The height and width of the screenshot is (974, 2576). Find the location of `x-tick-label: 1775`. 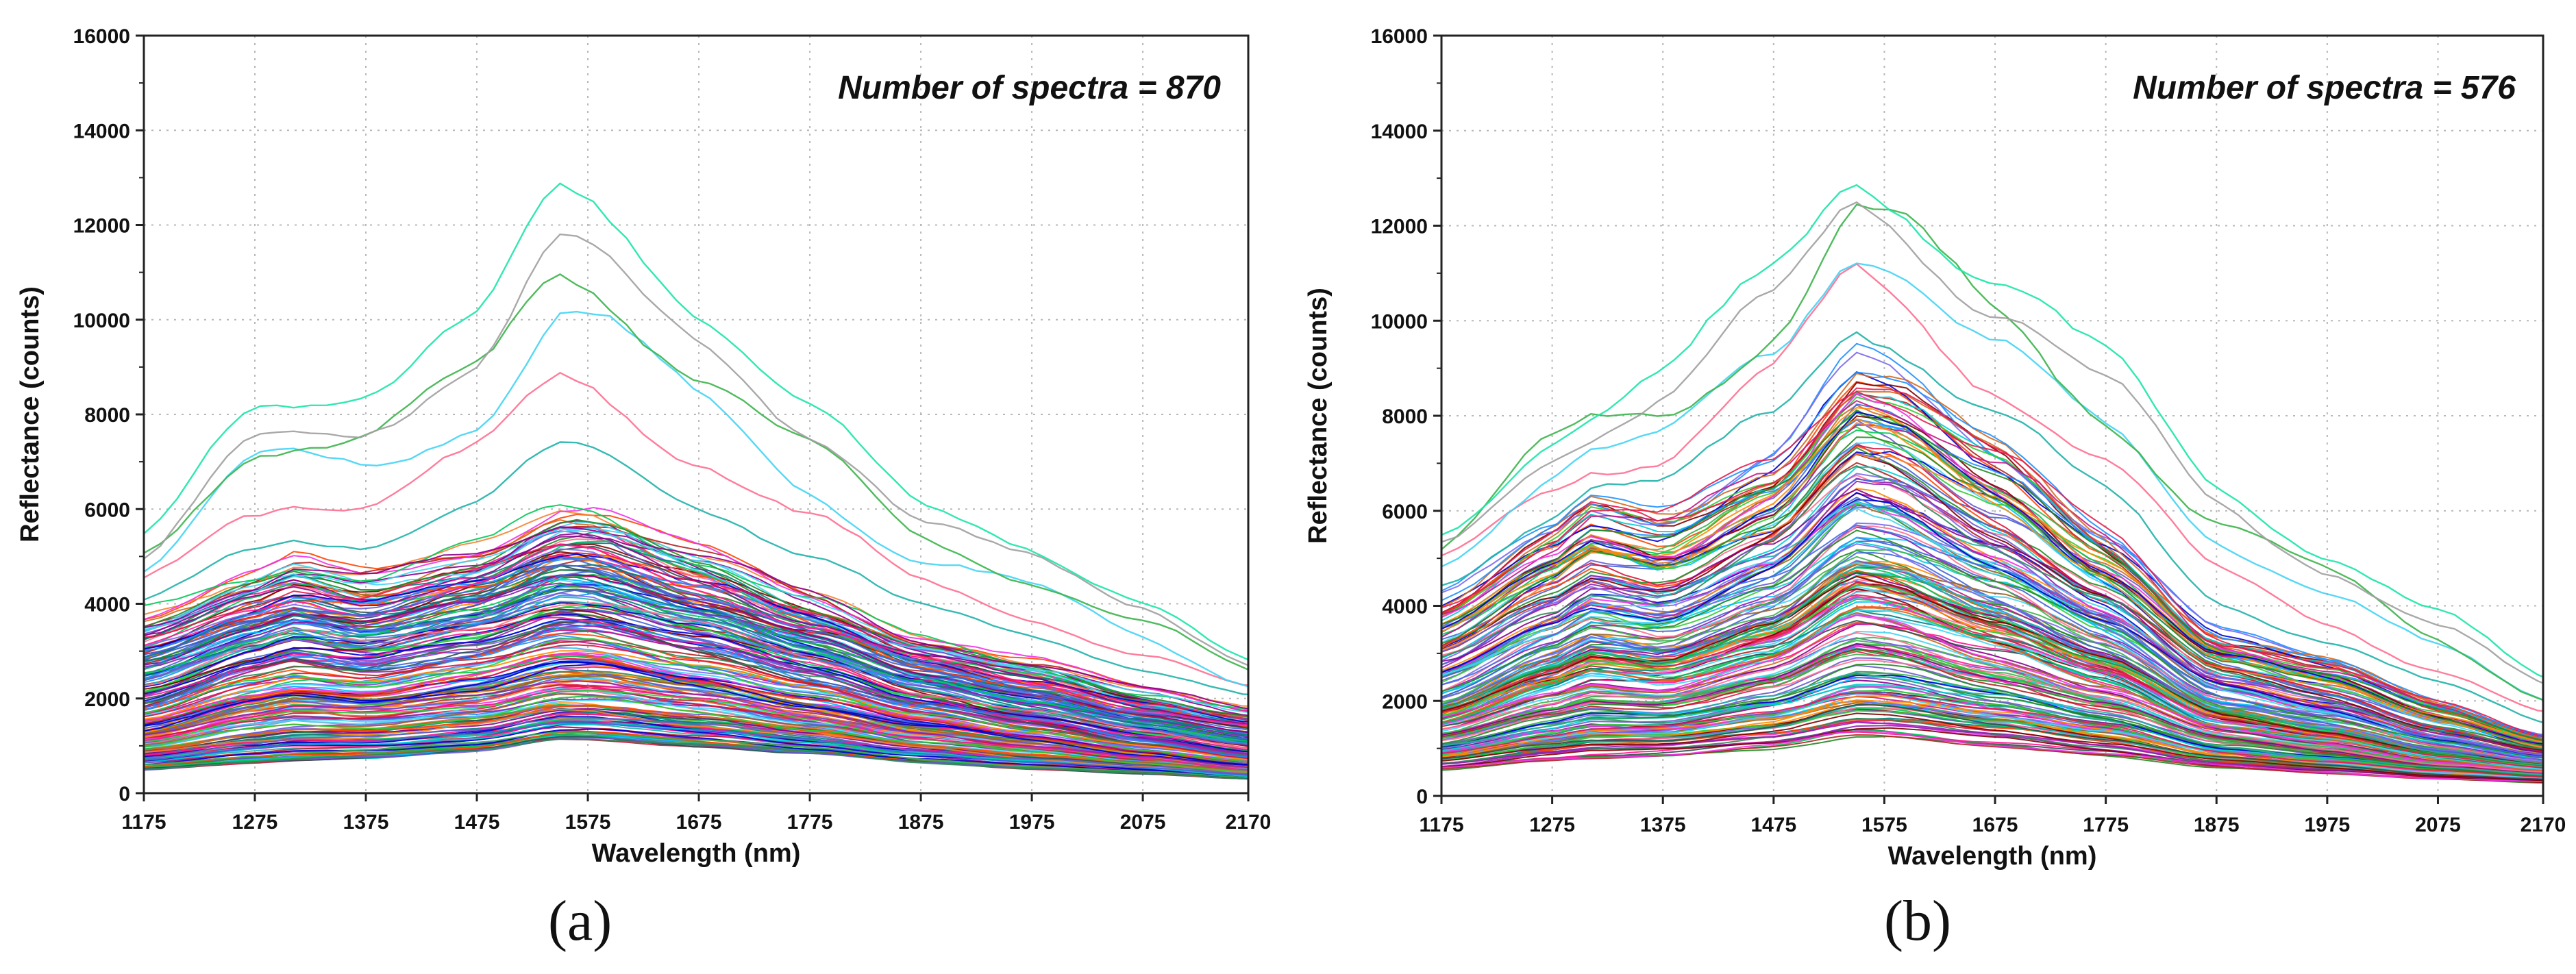

x-tick-label: 1775 is located at coordinates (2106, 825).